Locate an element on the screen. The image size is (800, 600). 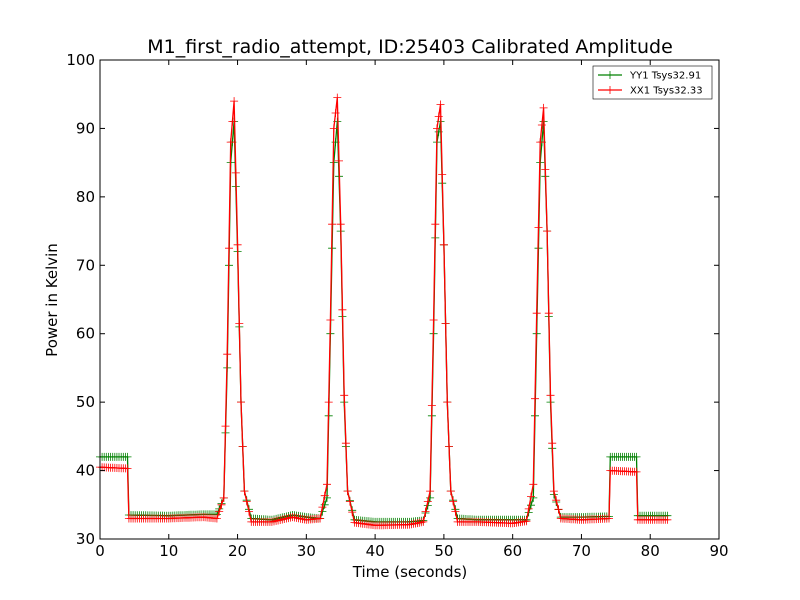
x-tick-label: 40 is located at coordinates (375, 551).